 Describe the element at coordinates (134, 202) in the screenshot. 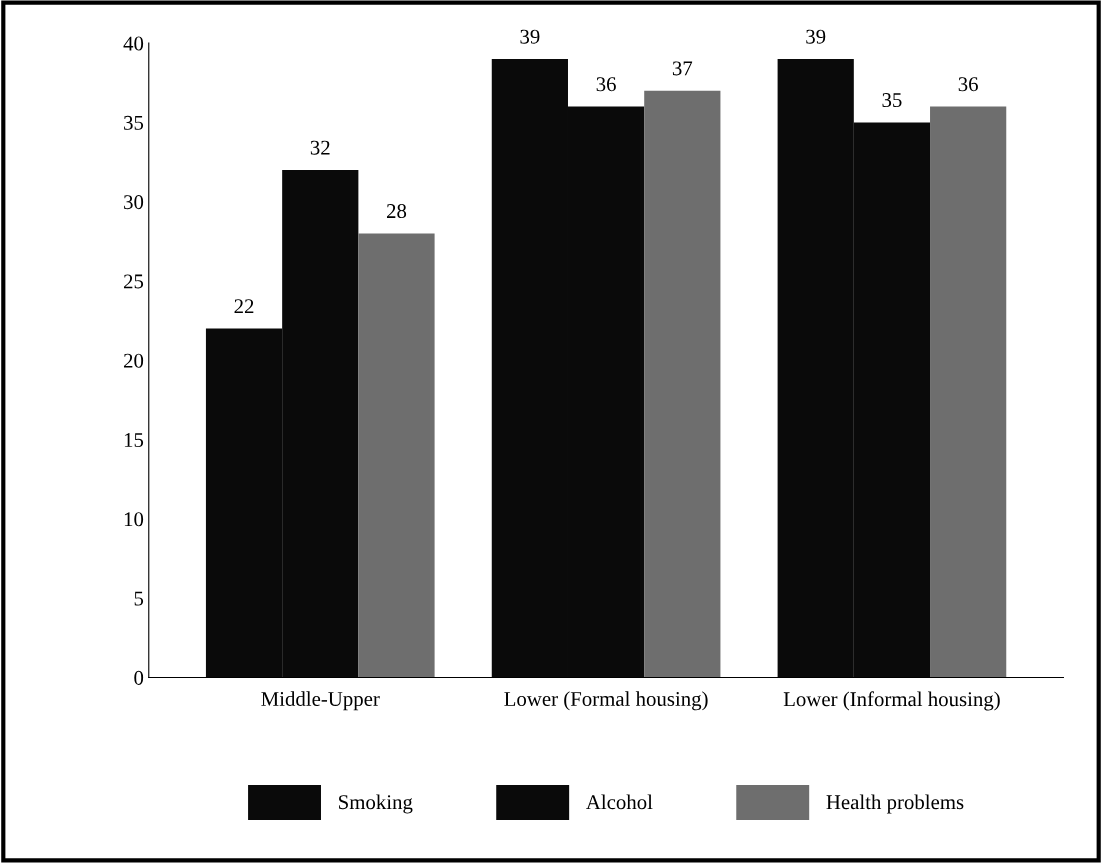

I see `y-tick-label: 30` at that location.